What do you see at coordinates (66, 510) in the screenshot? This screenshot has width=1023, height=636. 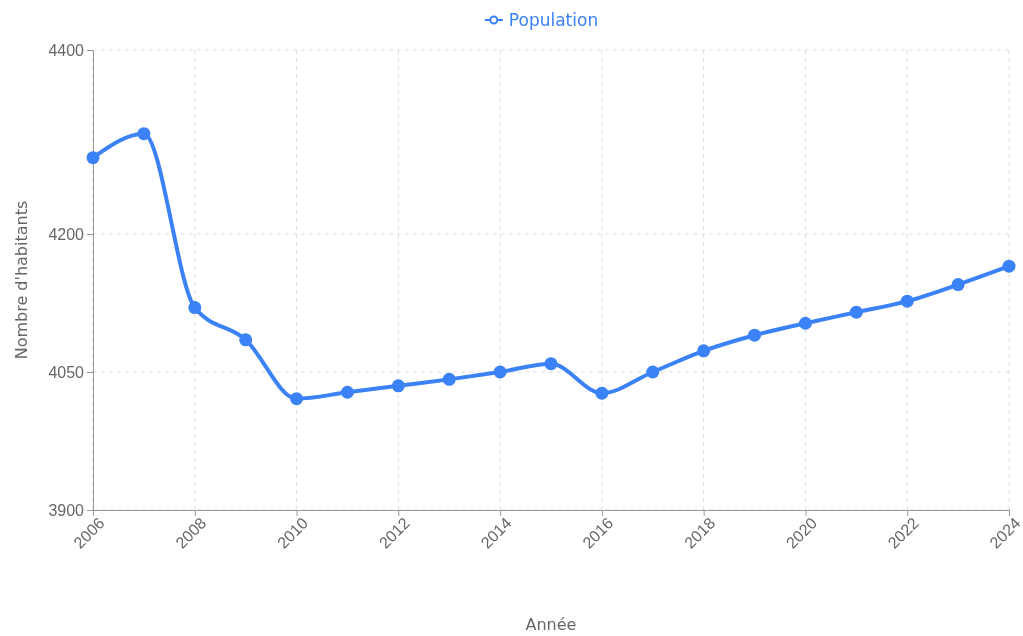 I see `y-tick-label: 3900` at bounding box center [66, 510].